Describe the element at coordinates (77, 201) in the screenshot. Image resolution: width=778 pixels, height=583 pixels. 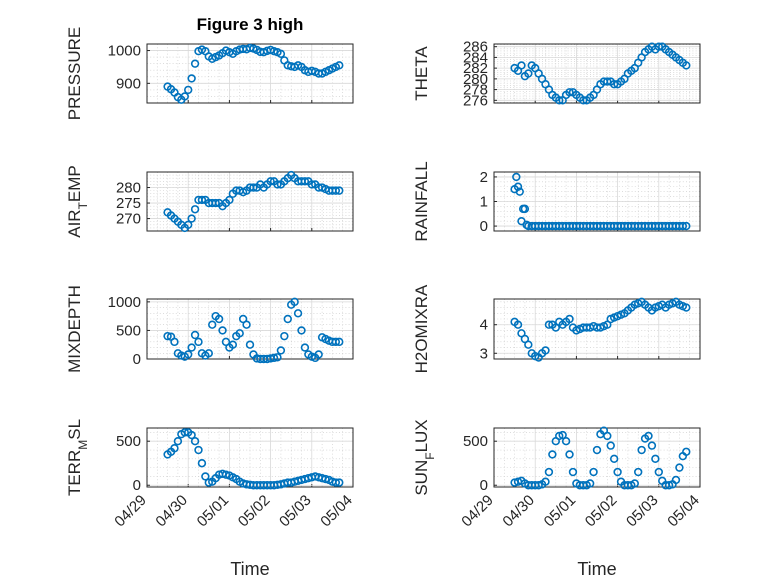
I see `y-axis-label: AIRTEMP` at that location.